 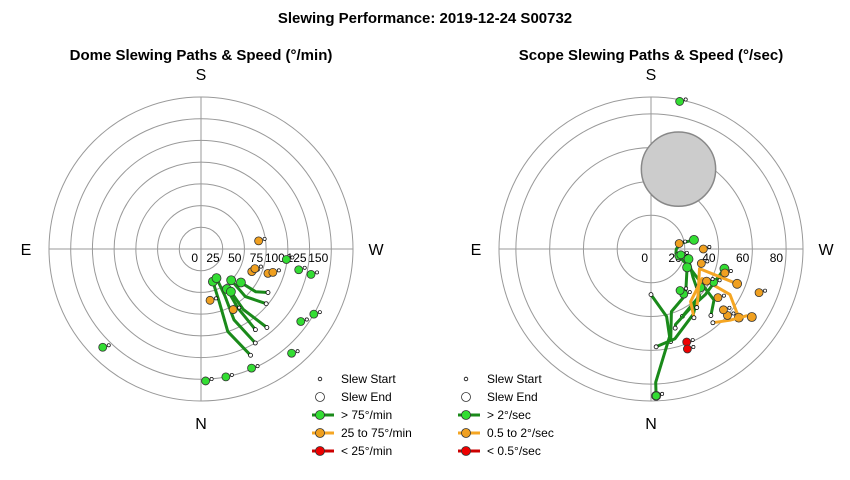 I want to click on scope-legend-dot-medium, so click(x=466, y=433).